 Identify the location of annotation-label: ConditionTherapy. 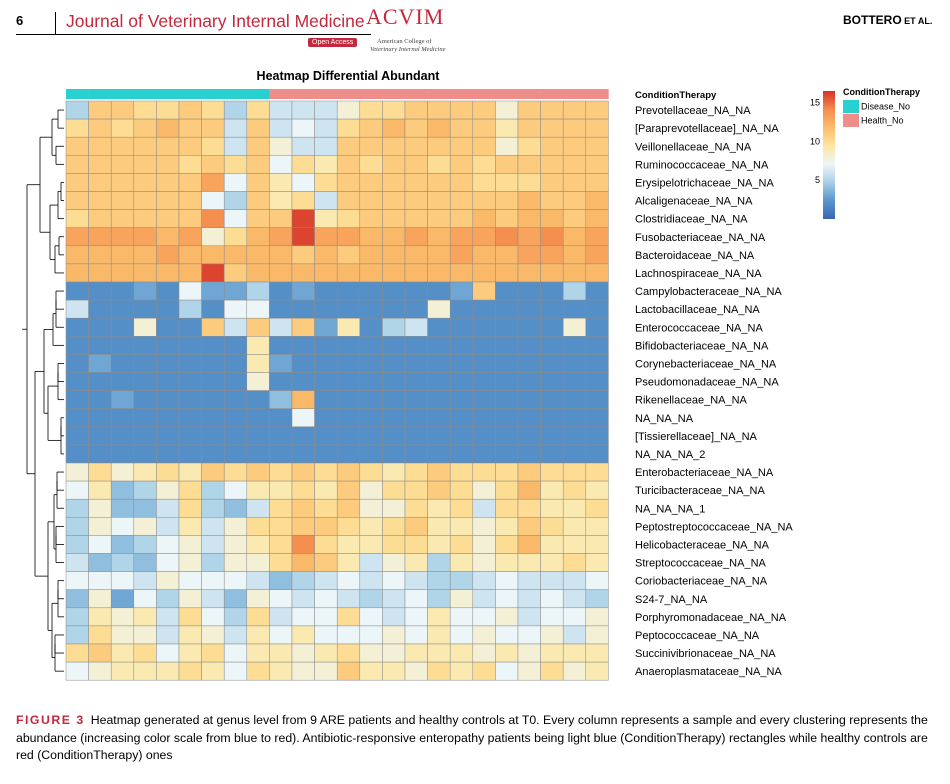
(676, 95).